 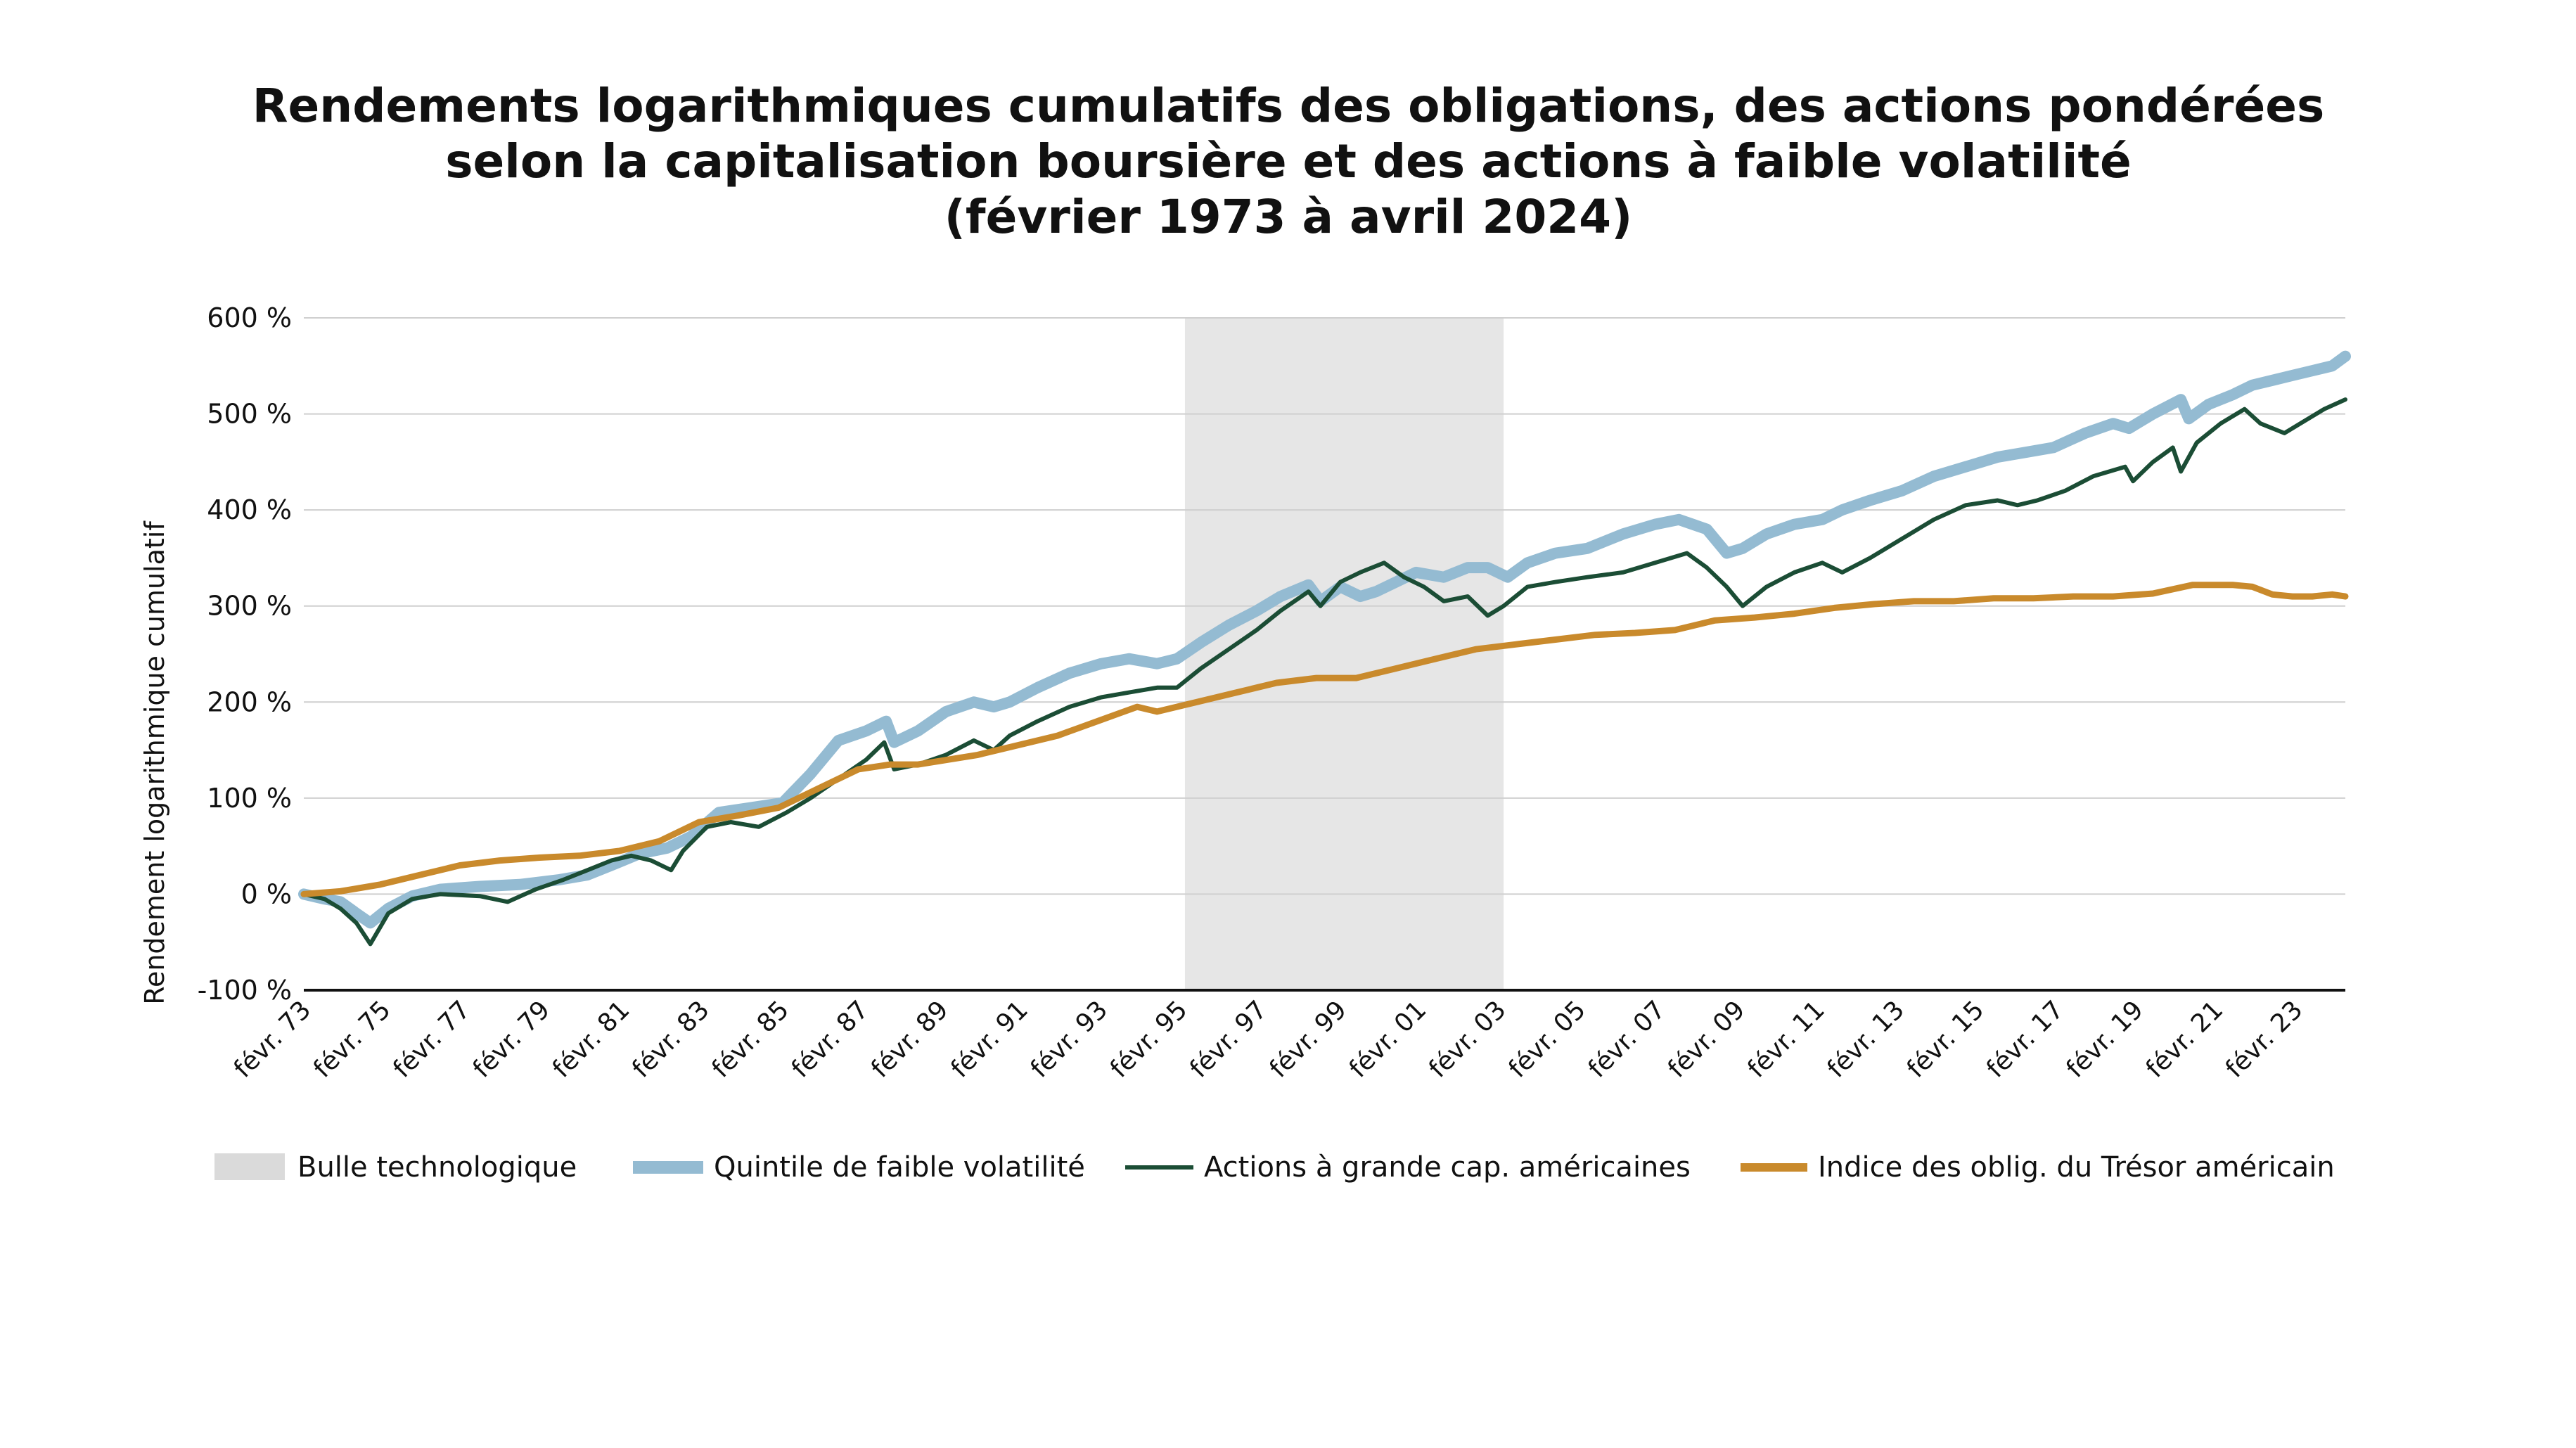 What do you see at coordinates (1627, 1039) in the screenshot?
I see `x-tick-label: févr. 07` at bounding box center [1627, 1039].